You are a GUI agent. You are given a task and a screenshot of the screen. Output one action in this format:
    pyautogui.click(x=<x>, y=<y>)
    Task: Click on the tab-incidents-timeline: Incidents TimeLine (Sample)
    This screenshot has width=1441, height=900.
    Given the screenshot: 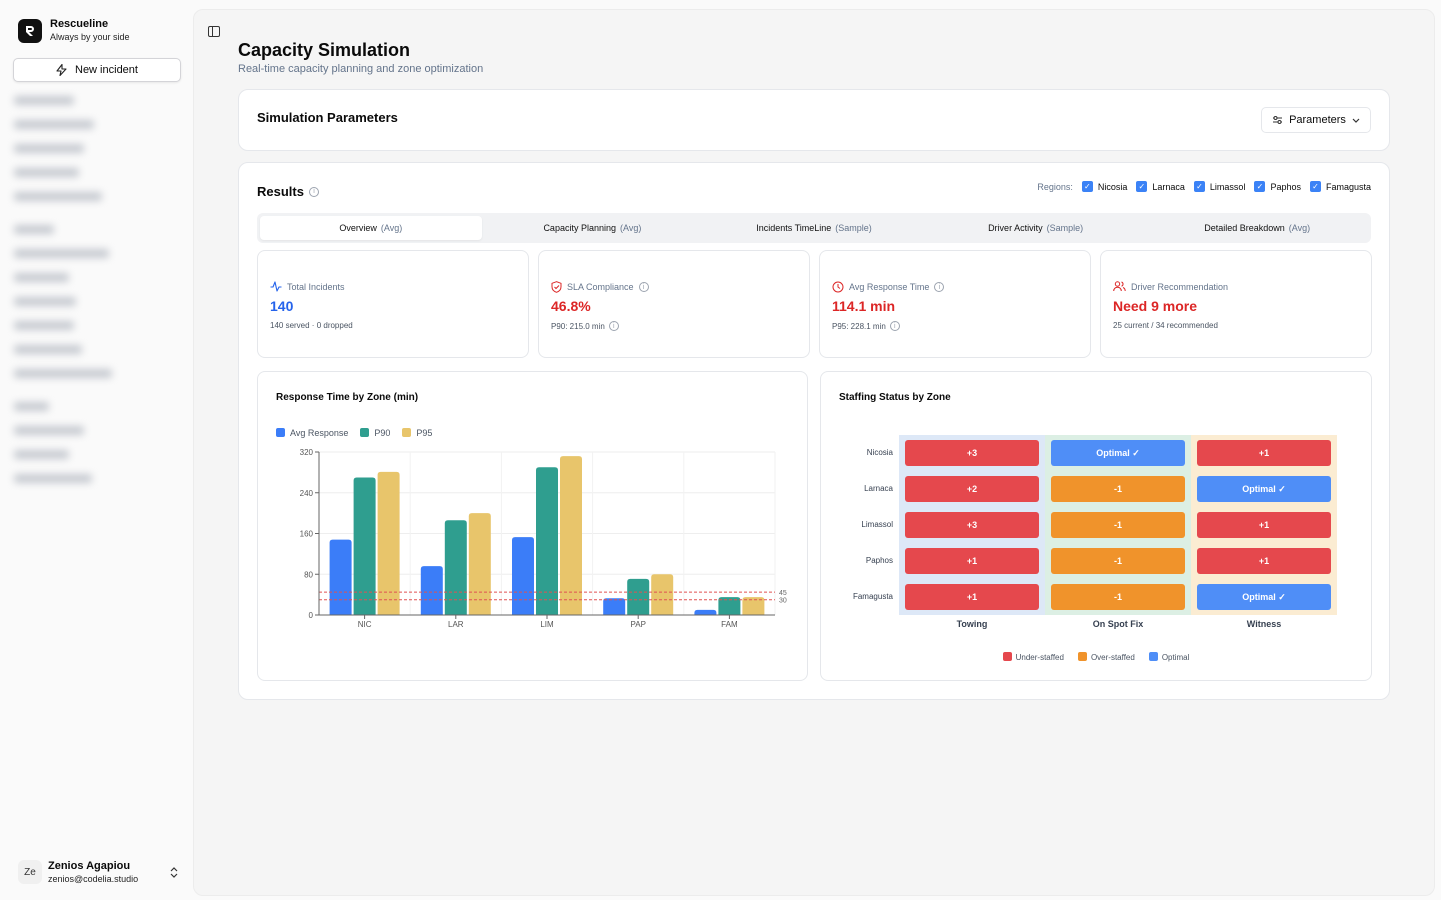 What is the action you would take?
    pyautogui.click(x=814, y=228)
    